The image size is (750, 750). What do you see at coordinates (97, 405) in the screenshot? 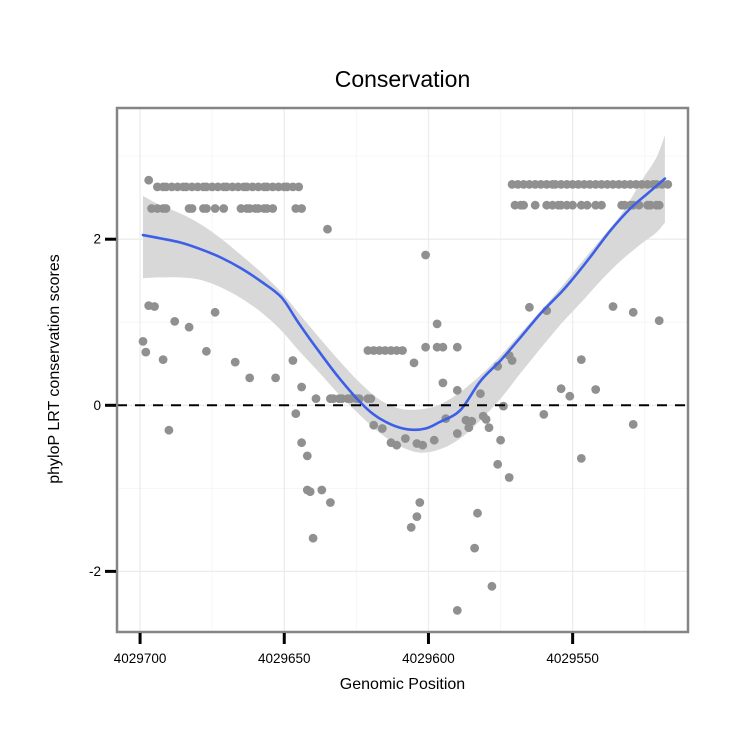
I see `y-tick-label: 0` at bounding box center [97, 405].